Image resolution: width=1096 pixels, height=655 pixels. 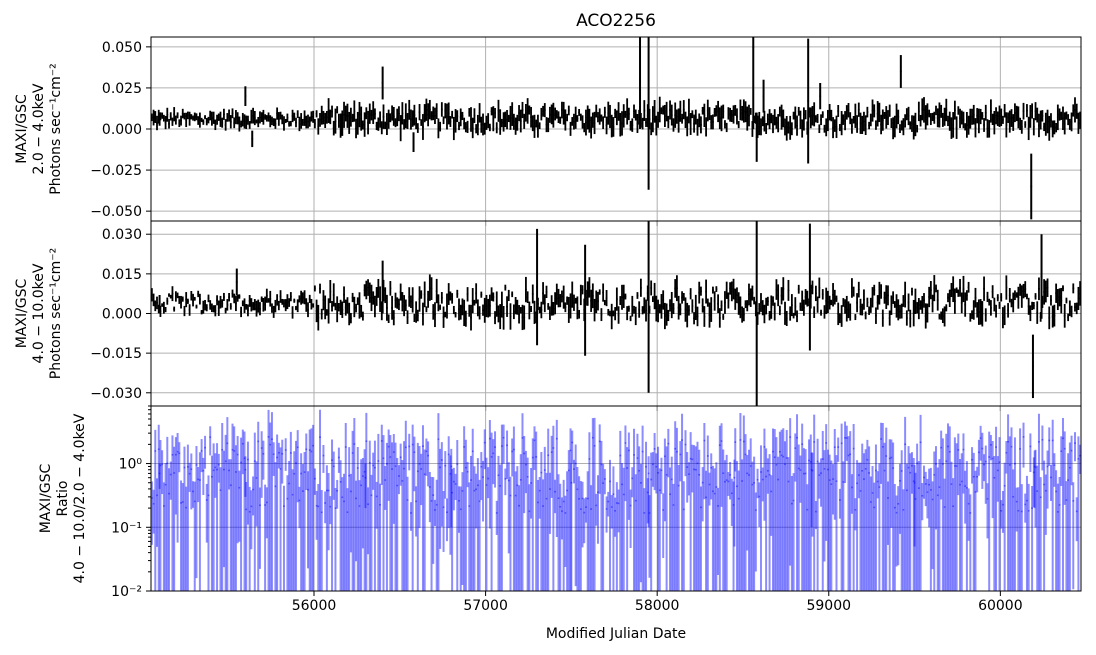 What do you see at coordinates (657, 606) in the screenshot?
I see `x-tick-label: 58000` at bounding box center [657, 606].